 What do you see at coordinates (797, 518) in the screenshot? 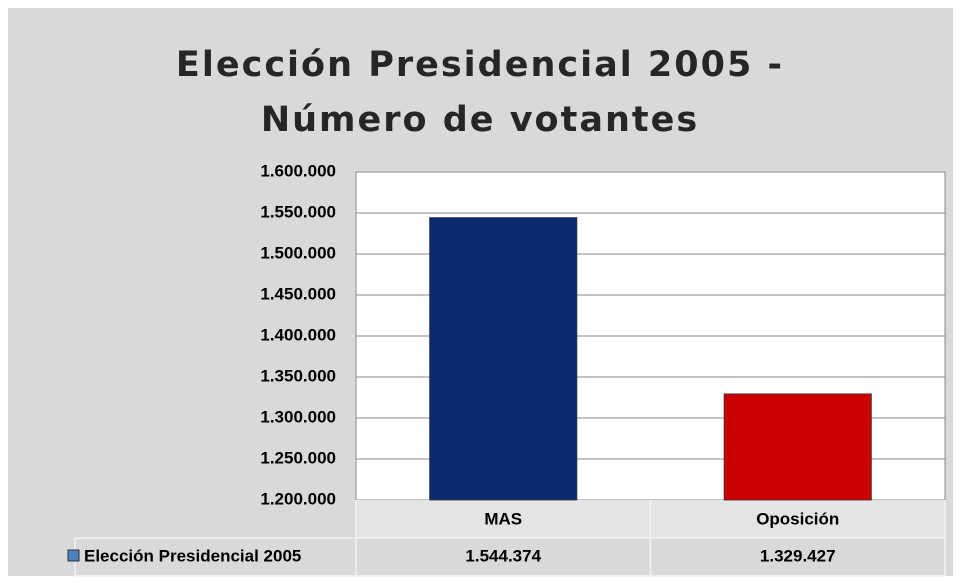
I see `x-tick-label: Oposición` at bounding box center [797, 518].